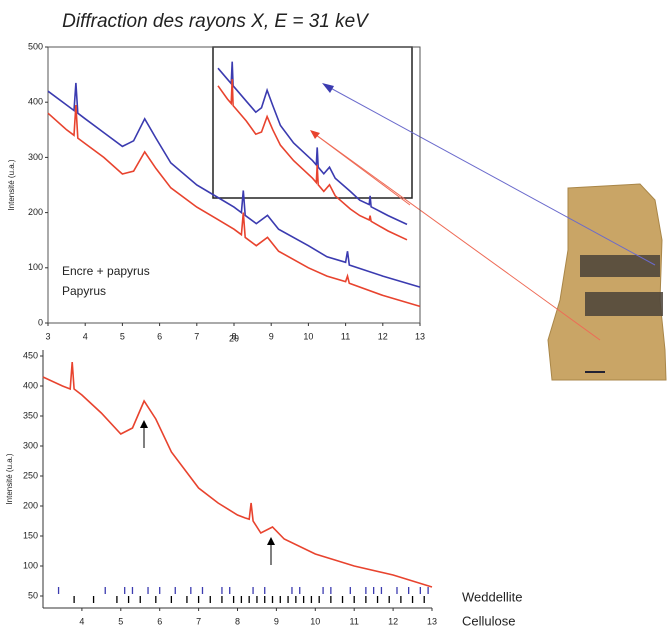 This screenshot has height=628, width=670. I want to click on y-tick-label: 250, so click(30, 475).